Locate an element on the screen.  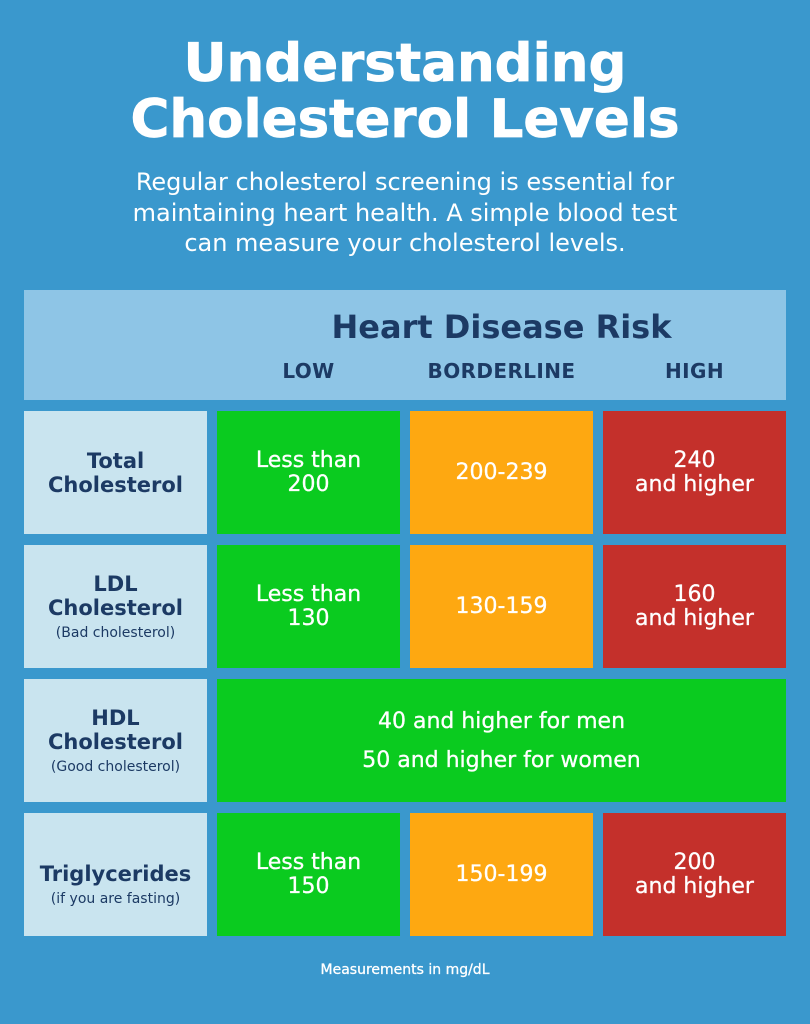
row-label: Triglycerides (if you are fasting) is located at coordinates (115, 874).